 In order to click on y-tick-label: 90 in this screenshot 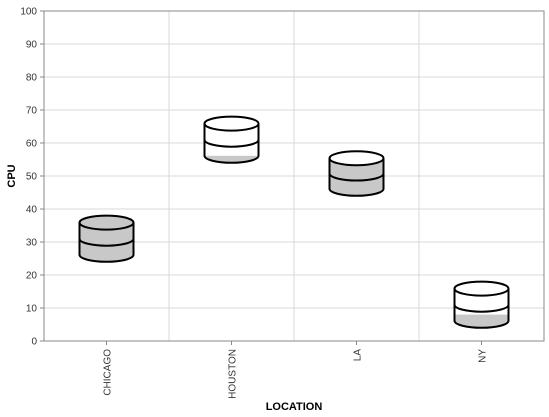, I will do `click(32, 45)`.